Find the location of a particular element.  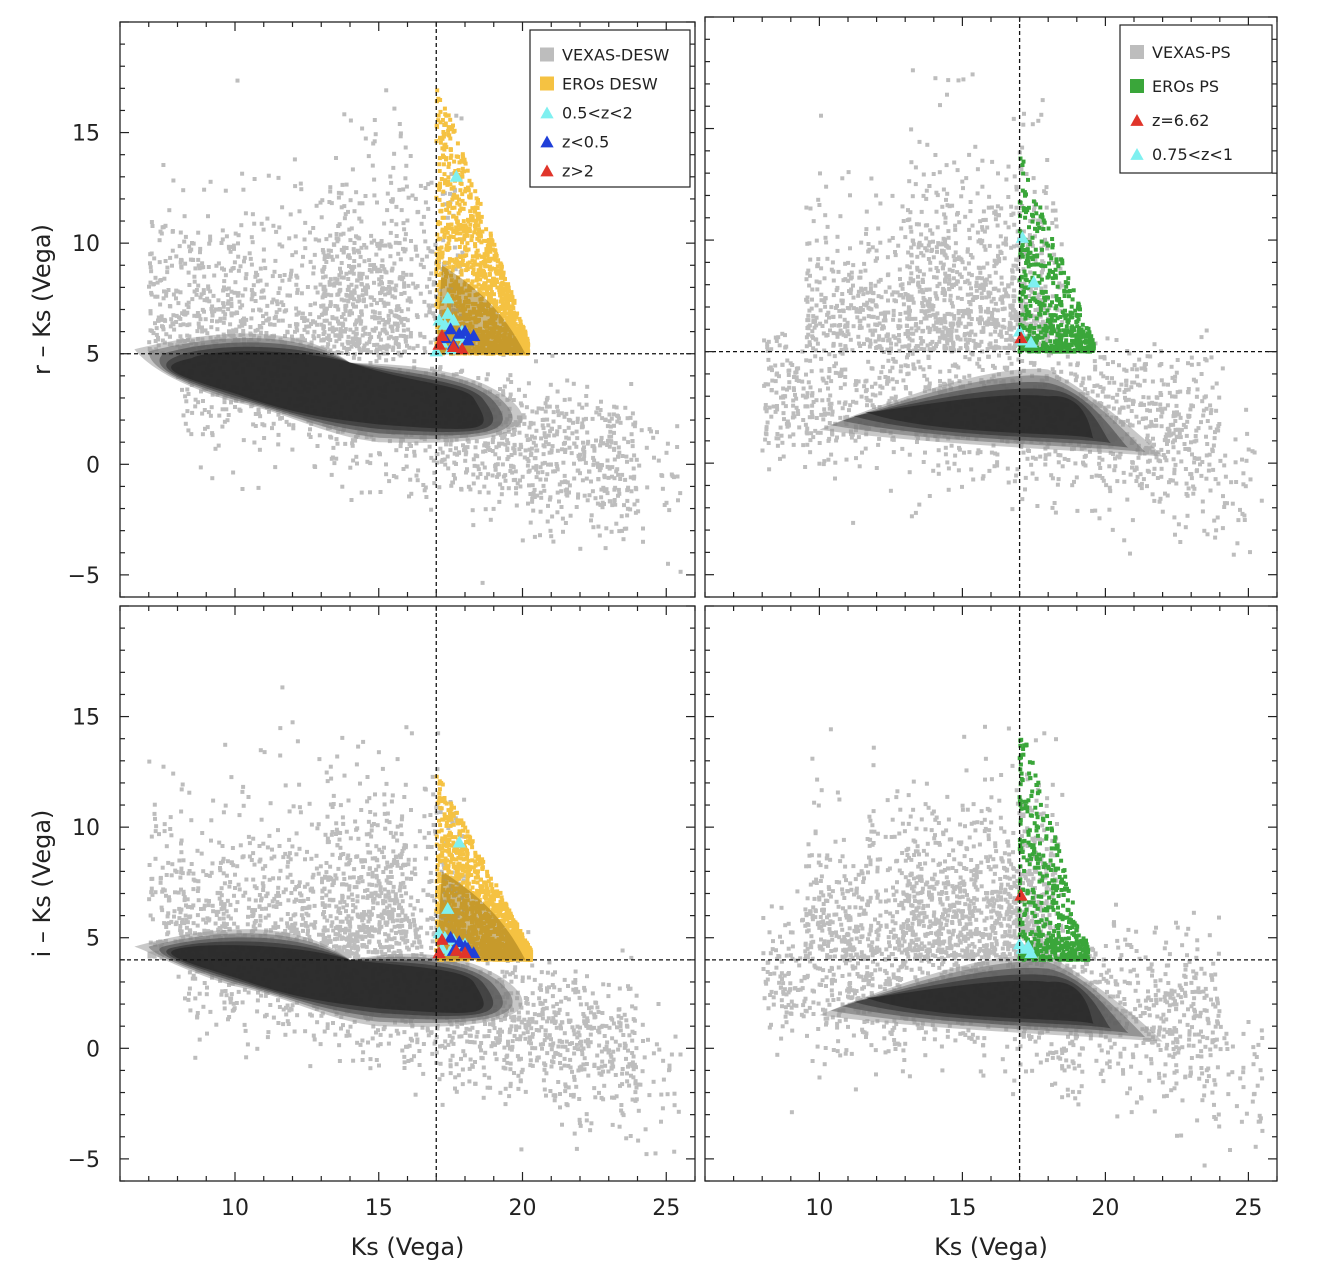

y-axis-title: r – Ks (Vega) is located at coordinates (42, 299).